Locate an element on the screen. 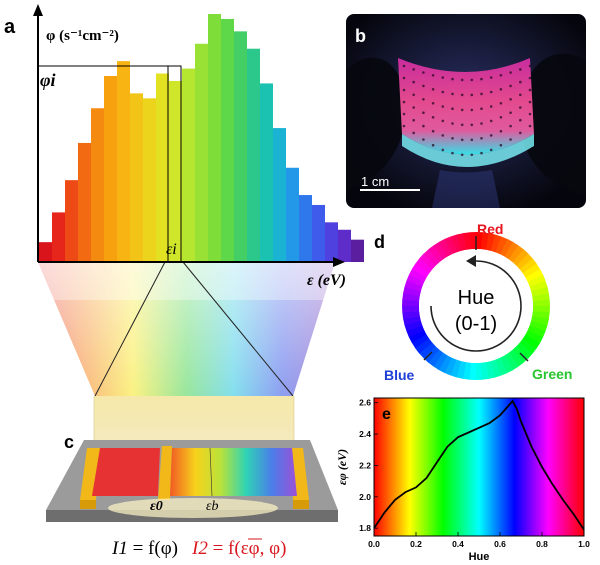 The width and height of the screenshot is (600, 565). hue-ring-center is located at coordinates (476, 306).